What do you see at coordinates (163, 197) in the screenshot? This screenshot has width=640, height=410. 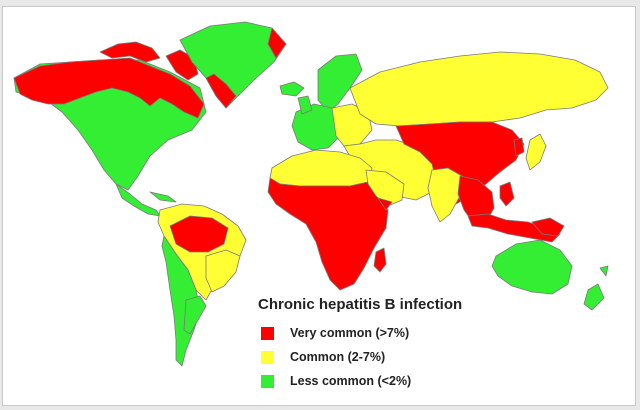 I see `caribbean-region` at bounding box center [163, 197].